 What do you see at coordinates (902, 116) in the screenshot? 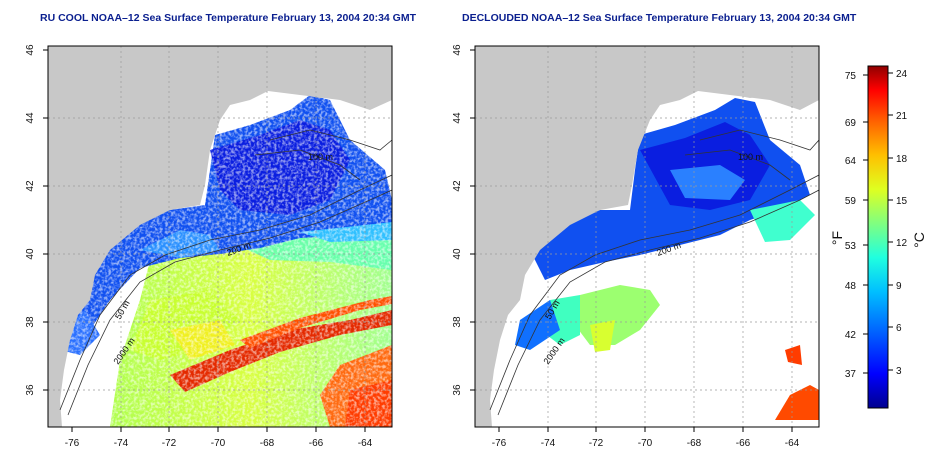
I see `celsius-tick: 21` at bounding box center [902, 116].